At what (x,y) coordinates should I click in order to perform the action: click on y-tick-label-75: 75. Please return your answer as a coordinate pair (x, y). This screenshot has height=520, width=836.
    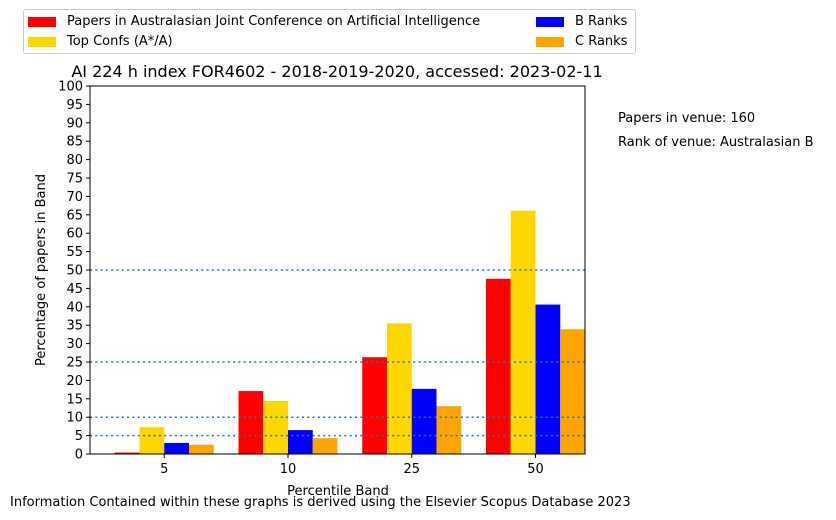
    Looking at the image, I should click on (74, 179).